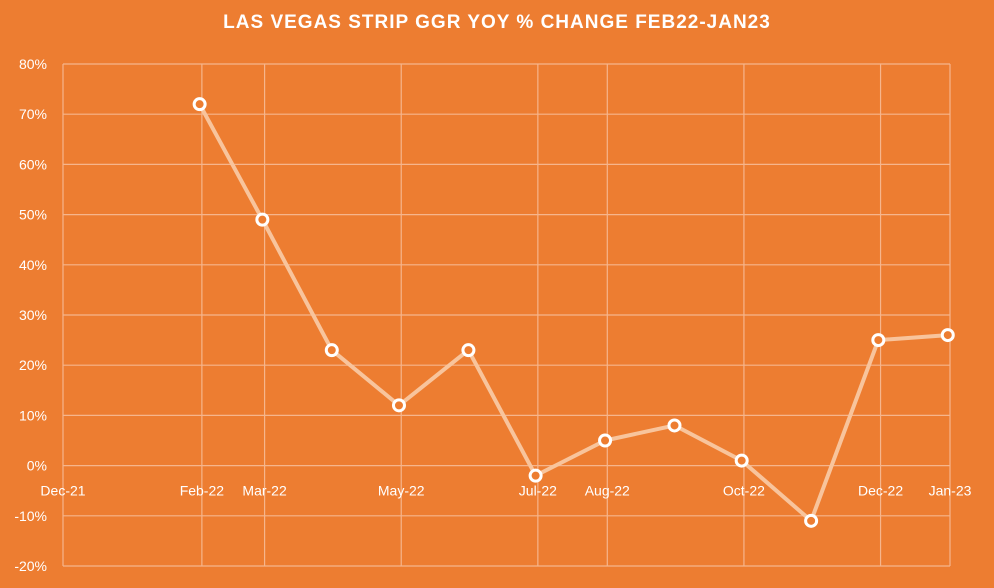 The width and height of the screenshot is (994, 588). What do you see at coordinates (33, 215) in the screenshot?
I see `y-tick-label: 50%` at bounding box center [33, 215].